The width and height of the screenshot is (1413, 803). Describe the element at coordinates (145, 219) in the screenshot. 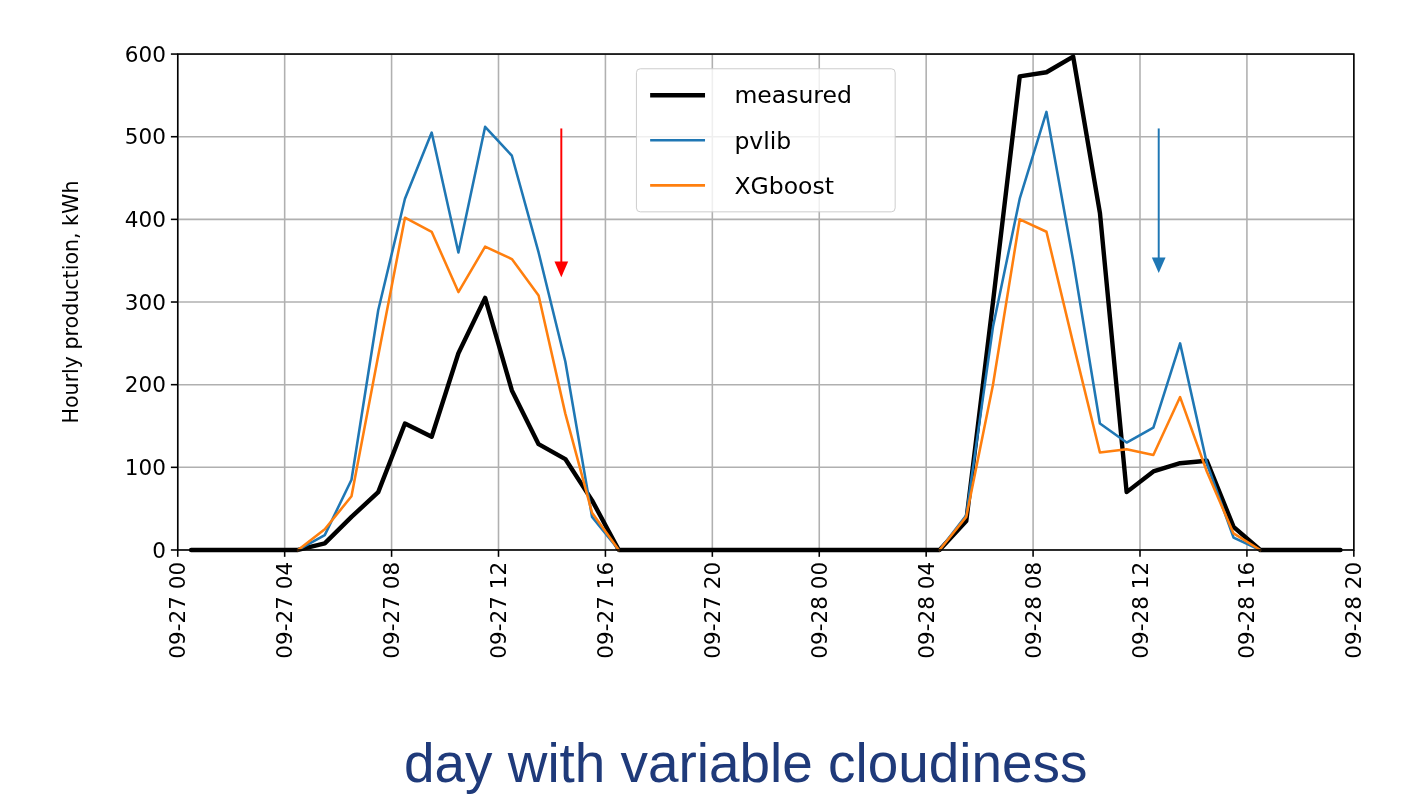

I see `y-tick-label: 400` at that location.